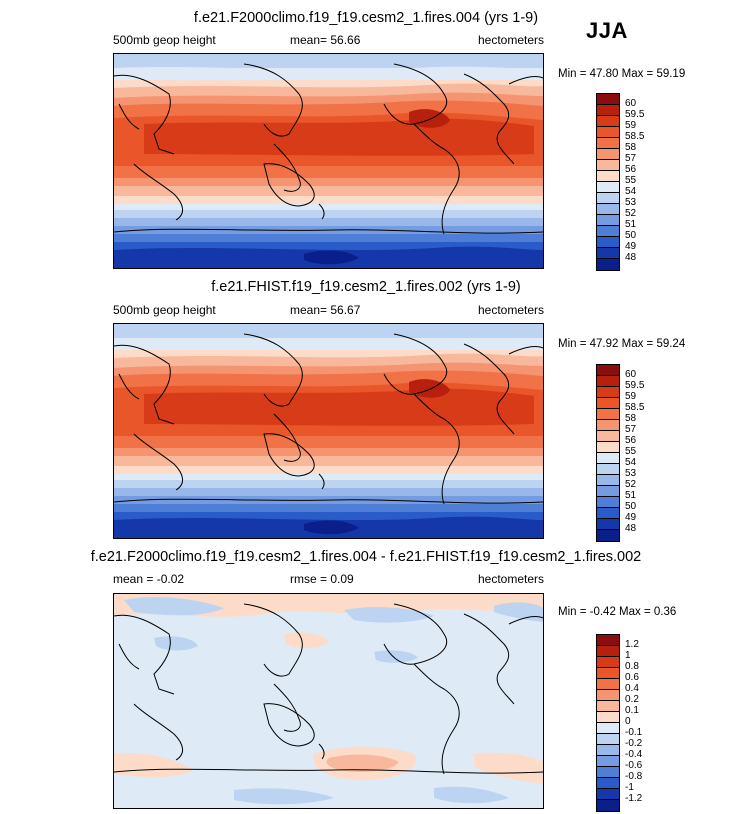 This screenshot has width=732, height=814. Describe the element at coordinates (622, 74) in the screenshot. I see `panel-1-minmax: Min = 47.80 Max = 59.19` at that location.